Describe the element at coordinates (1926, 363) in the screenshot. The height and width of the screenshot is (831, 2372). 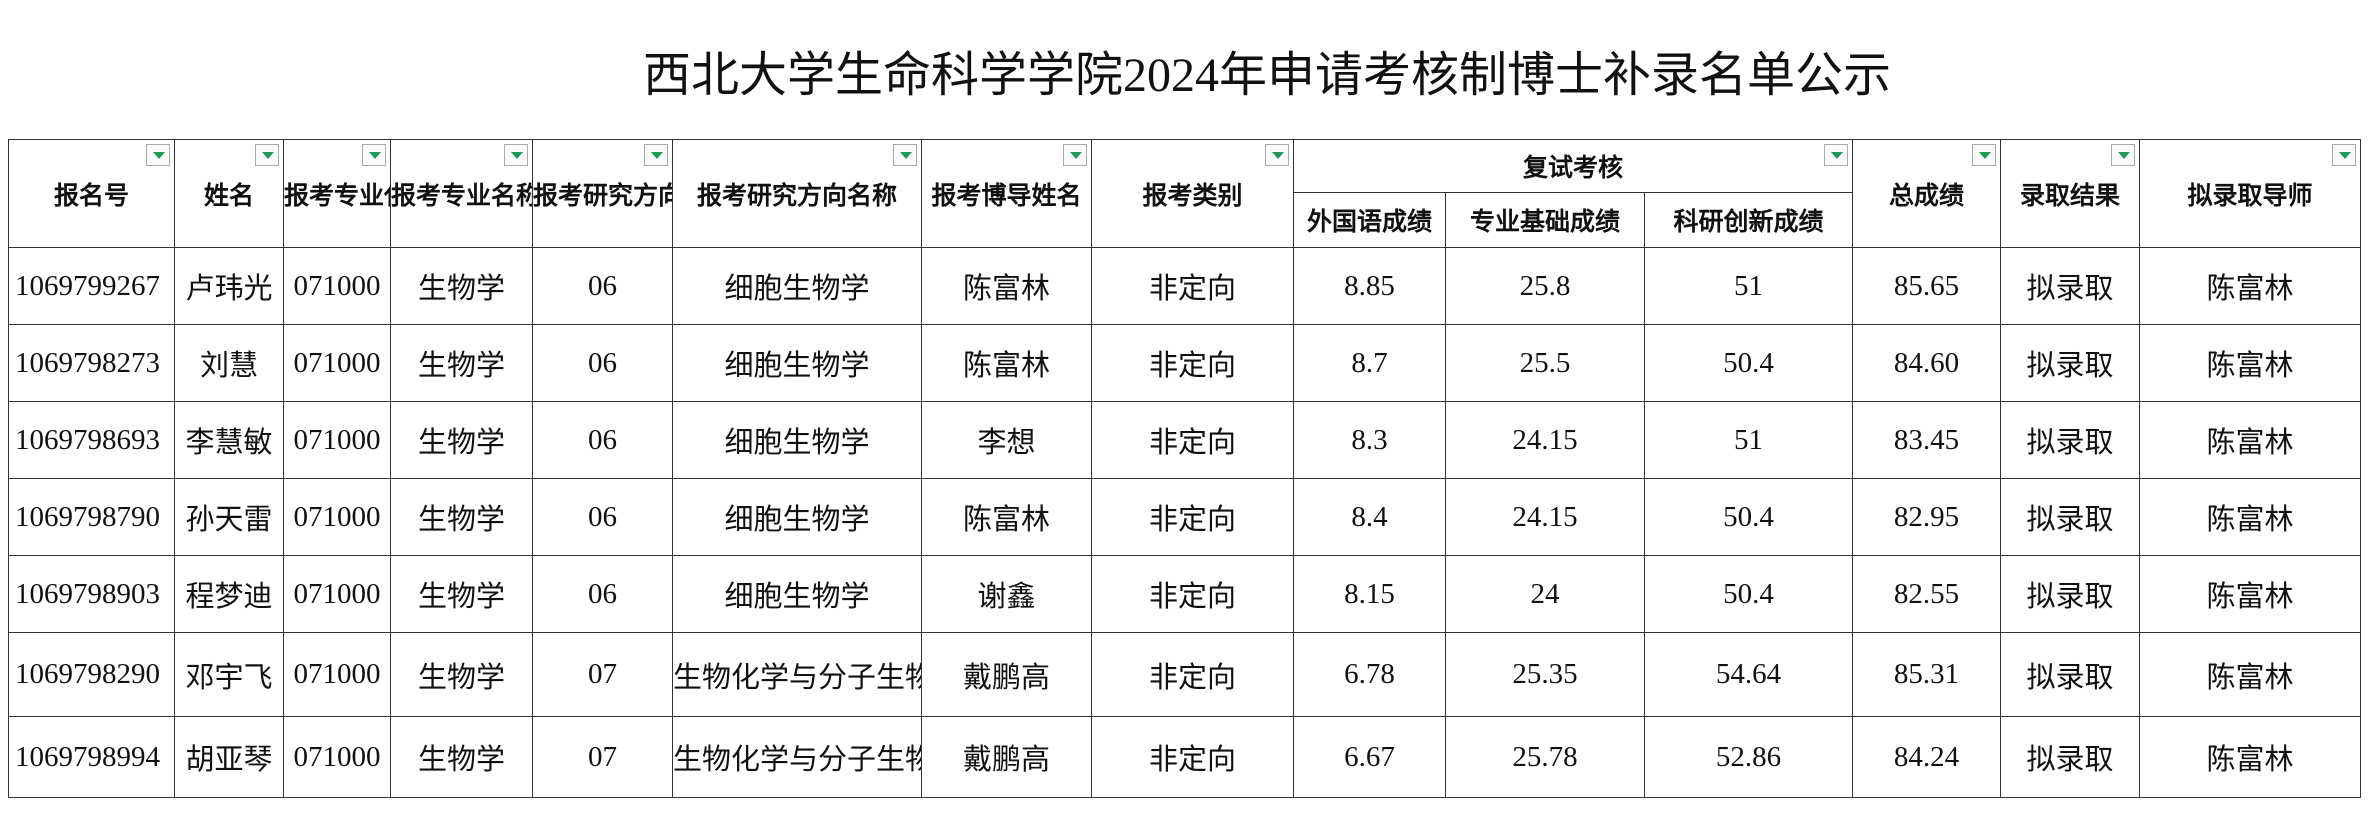
I see `cell: 84.60` at that location.